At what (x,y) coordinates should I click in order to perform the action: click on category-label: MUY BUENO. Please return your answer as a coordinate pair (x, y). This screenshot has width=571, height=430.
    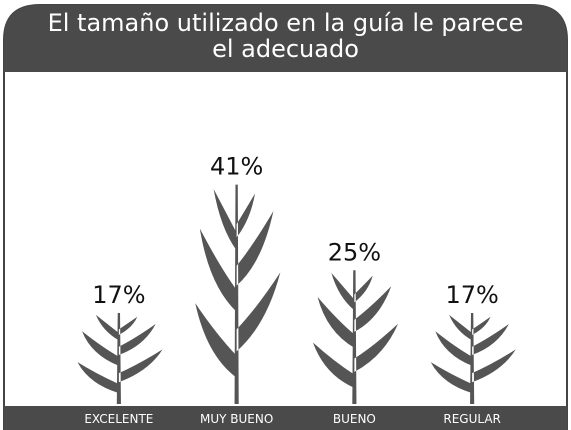
    Looking at the image, I should click on (236, 419).